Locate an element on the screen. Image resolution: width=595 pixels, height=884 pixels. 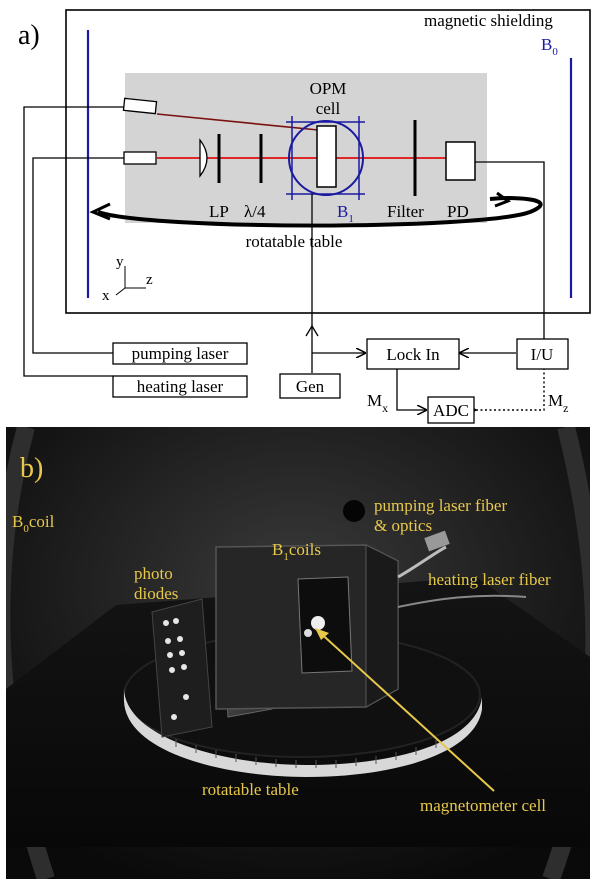
pumping-fiber-label-line2: & optics is located at coordinates (403, 525).